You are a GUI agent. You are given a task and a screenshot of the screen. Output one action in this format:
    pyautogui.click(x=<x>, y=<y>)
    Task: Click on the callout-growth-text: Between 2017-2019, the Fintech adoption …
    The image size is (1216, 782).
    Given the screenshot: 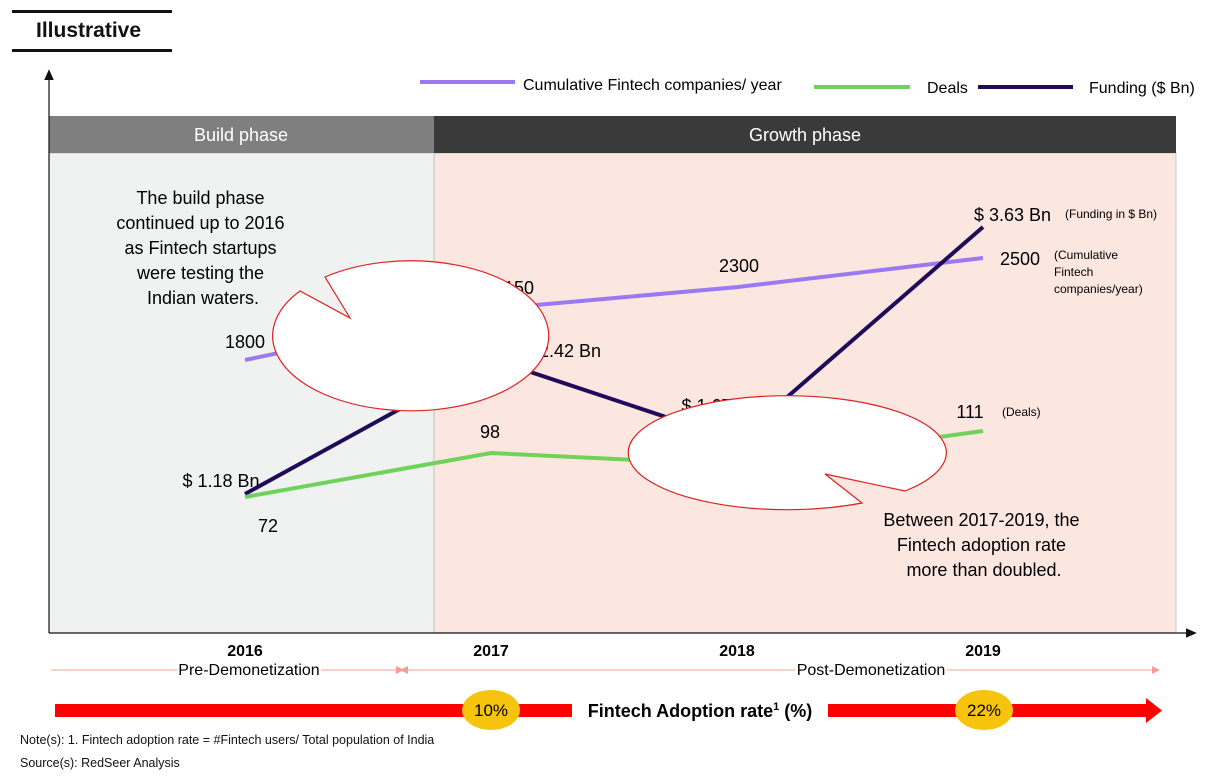 What is the action you would take?
    pyautogui.click(x=983, y=545)
    